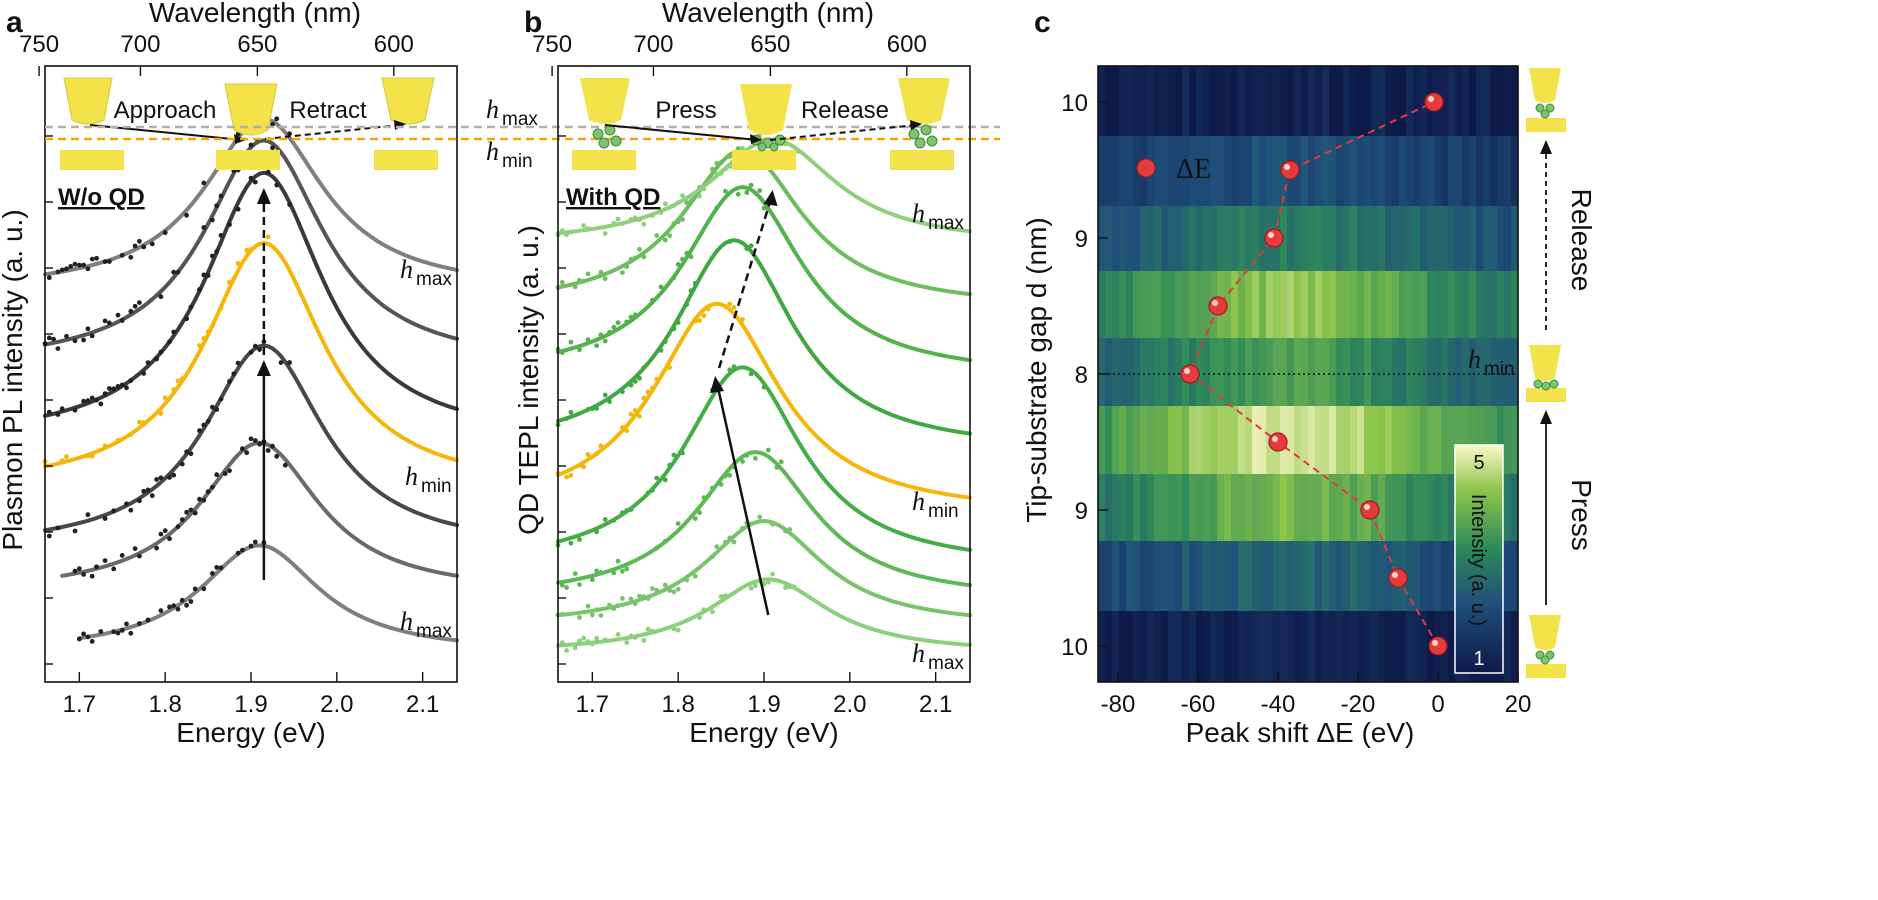 Image resolution: width=1878 pixels, height=900 pixels. I want to click on panel-b-letter: b, so click(533, 22).